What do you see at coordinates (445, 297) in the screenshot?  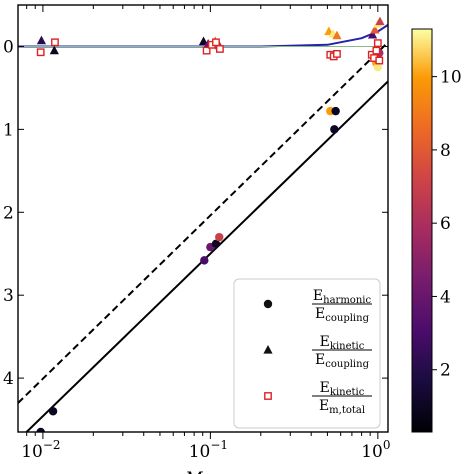 I see `colorbar-tick-label-2: 4` at bounding box center [445, 297].